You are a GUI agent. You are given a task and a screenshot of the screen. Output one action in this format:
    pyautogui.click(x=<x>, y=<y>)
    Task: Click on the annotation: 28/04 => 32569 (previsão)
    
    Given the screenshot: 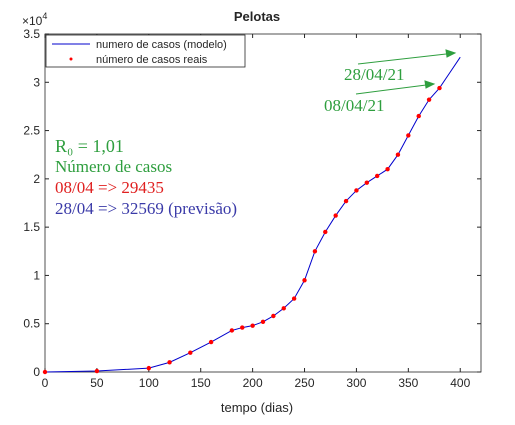 What is the action you would take?
    pyautogui.click(x=146, y=208)
    